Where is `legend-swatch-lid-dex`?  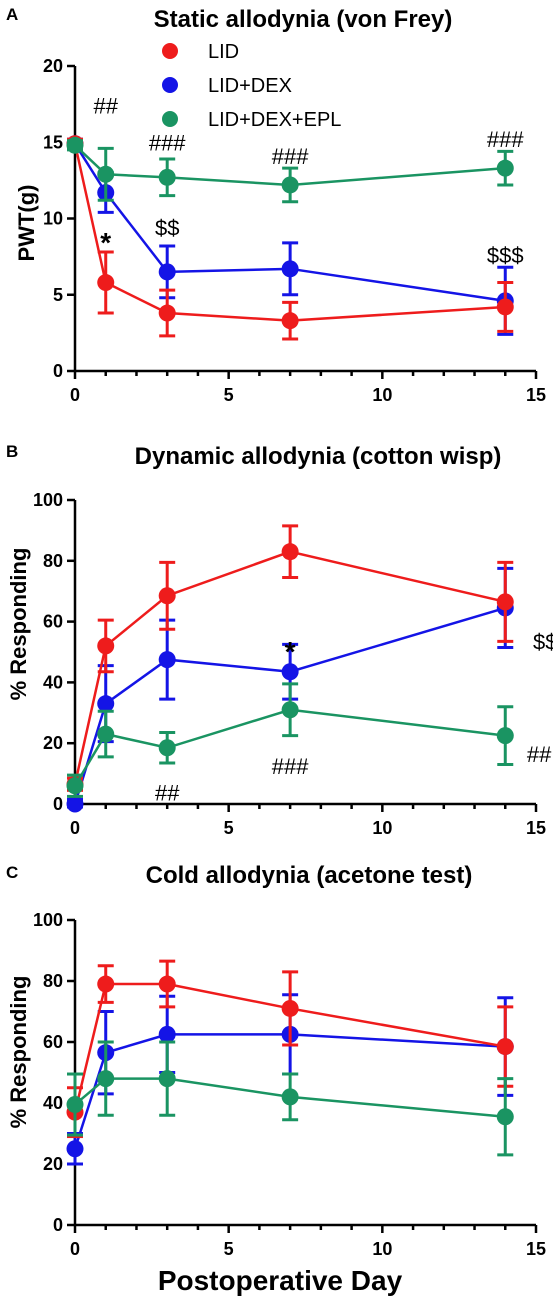 legend-swatch-lid-dex is located at coordinates (170, 85).